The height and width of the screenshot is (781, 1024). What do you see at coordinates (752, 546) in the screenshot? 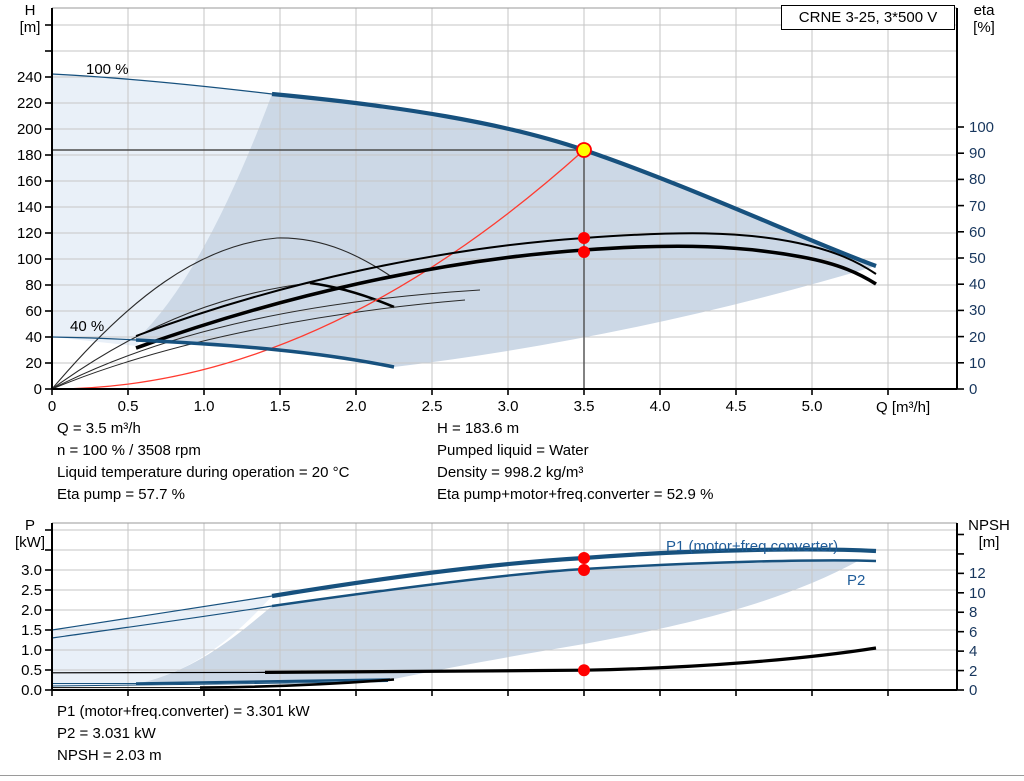
I see `p1-curve-label: P1 (motor+freq.converter)` at bounding box center [752, 546].